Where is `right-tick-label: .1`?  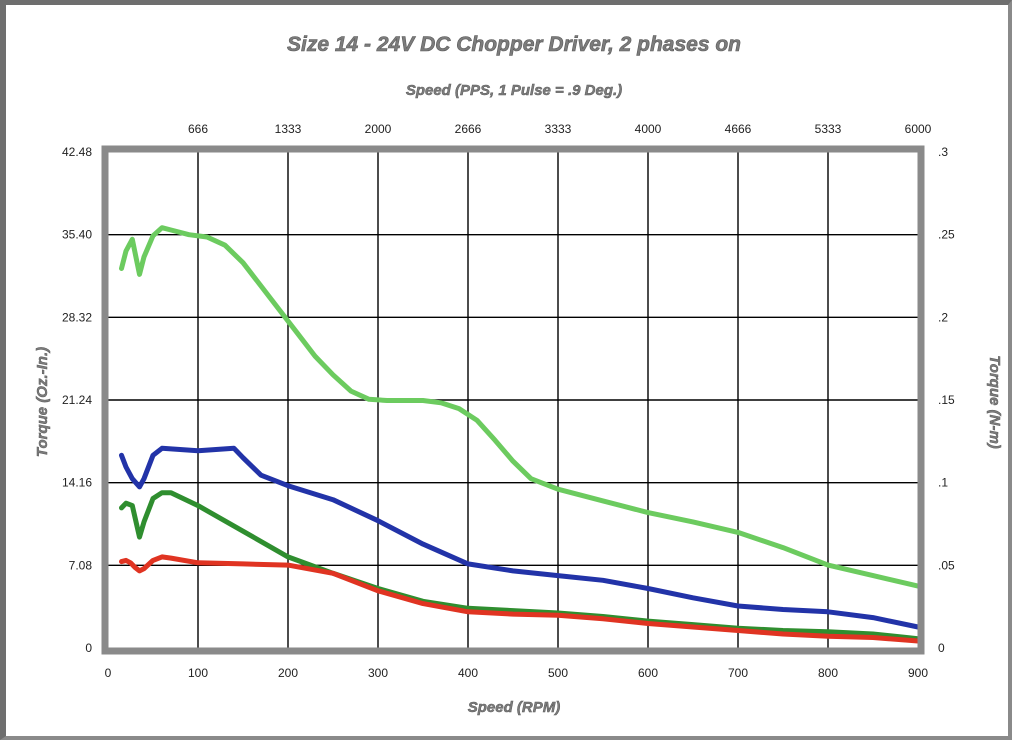 right-tick-label: .1 is located at coordinates (943, 483).